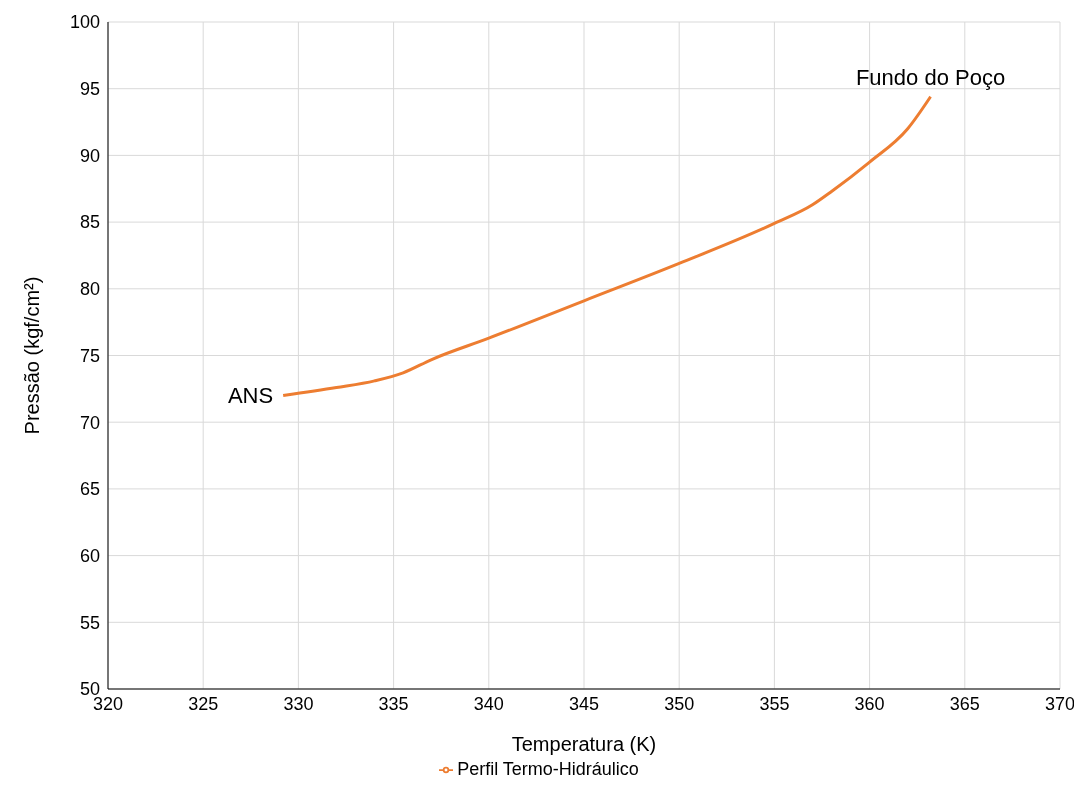  What do you see at coordinates (584, 744) in the screenshot?
I see `x-axis-title: Temperatura (K)` at bounding box center [584, 744].